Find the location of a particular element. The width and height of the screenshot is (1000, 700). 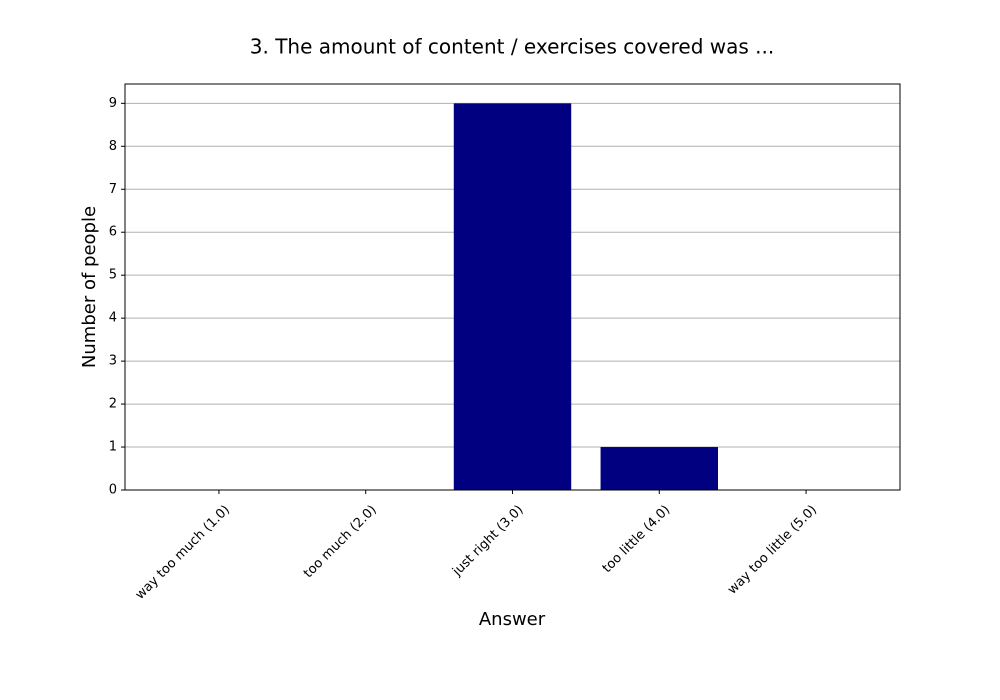

y-axis-label: Number of people is located at coordinates (89, 287).